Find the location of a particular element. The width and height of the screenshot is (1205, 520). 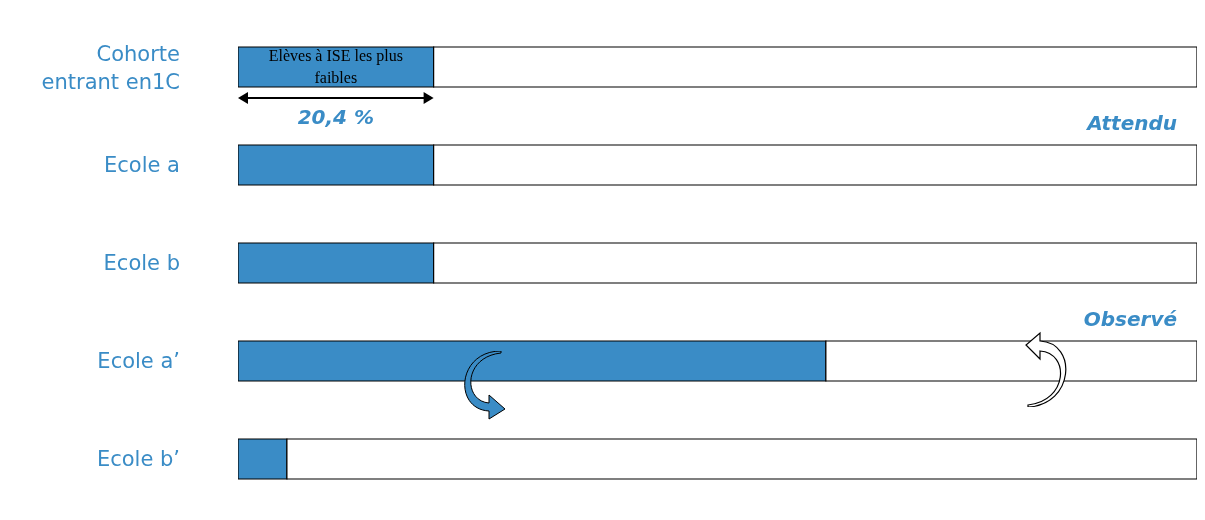

y-tick-label: Cohorte entrant en1C is located at coordinates (110, 68).